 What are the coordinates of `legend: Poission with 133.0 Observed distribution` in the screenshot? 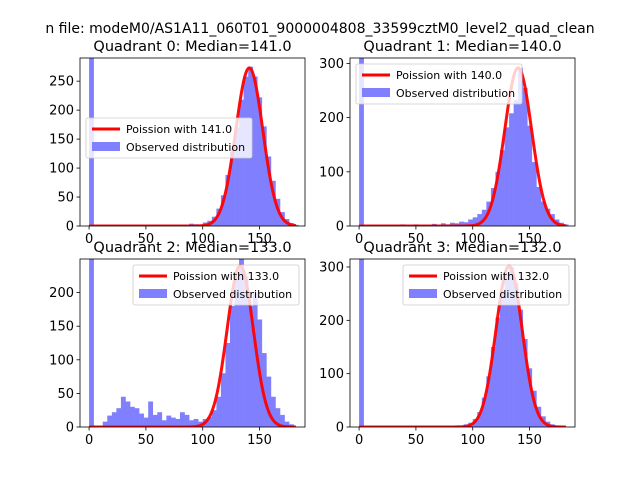 It's located at (216, 285).